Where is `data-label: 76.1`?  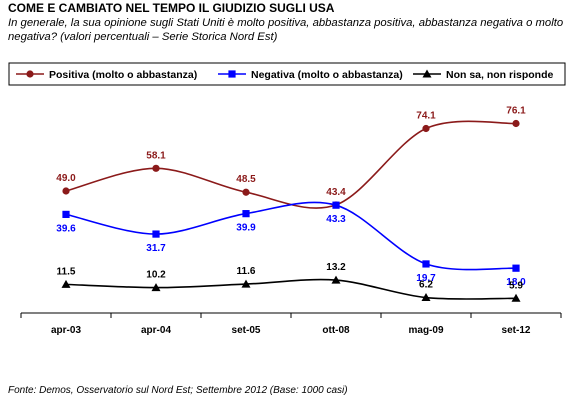
data-label: 76.1 is located at coordinates (516, 111).